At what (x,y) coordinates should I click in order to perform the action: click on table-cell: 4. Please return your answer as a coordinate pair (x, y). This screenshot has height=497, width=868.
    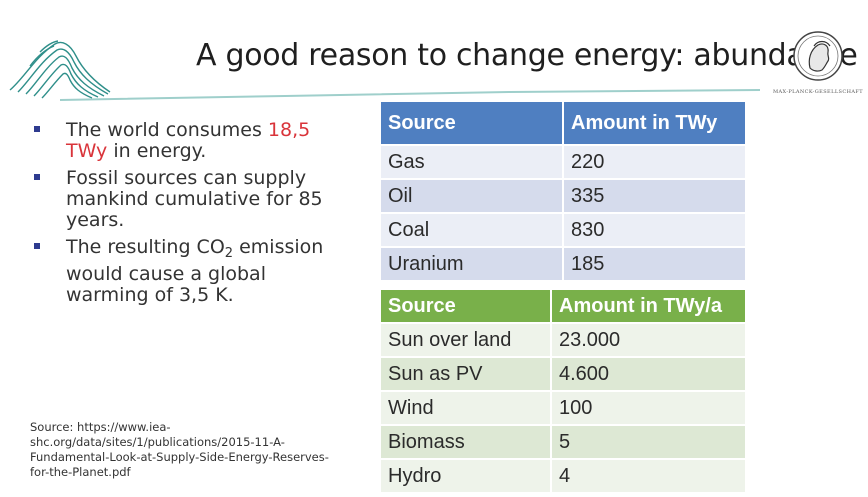
    Looking at the image, I should click on (649, 476).